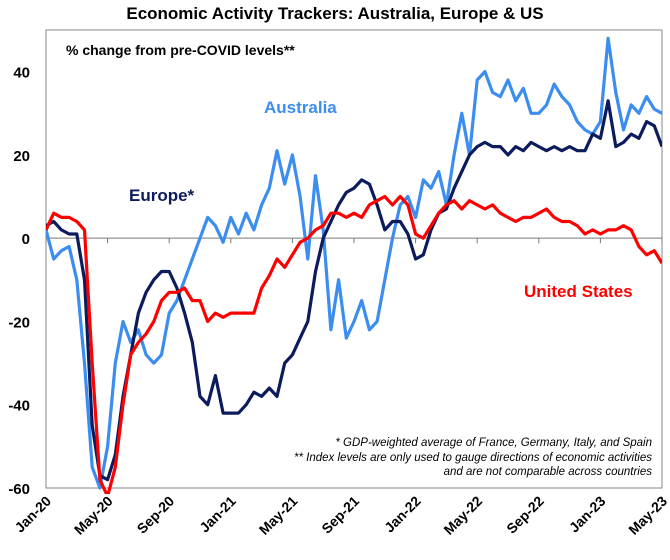  I want to click on y-tick-label: 40, so click(21, 73).